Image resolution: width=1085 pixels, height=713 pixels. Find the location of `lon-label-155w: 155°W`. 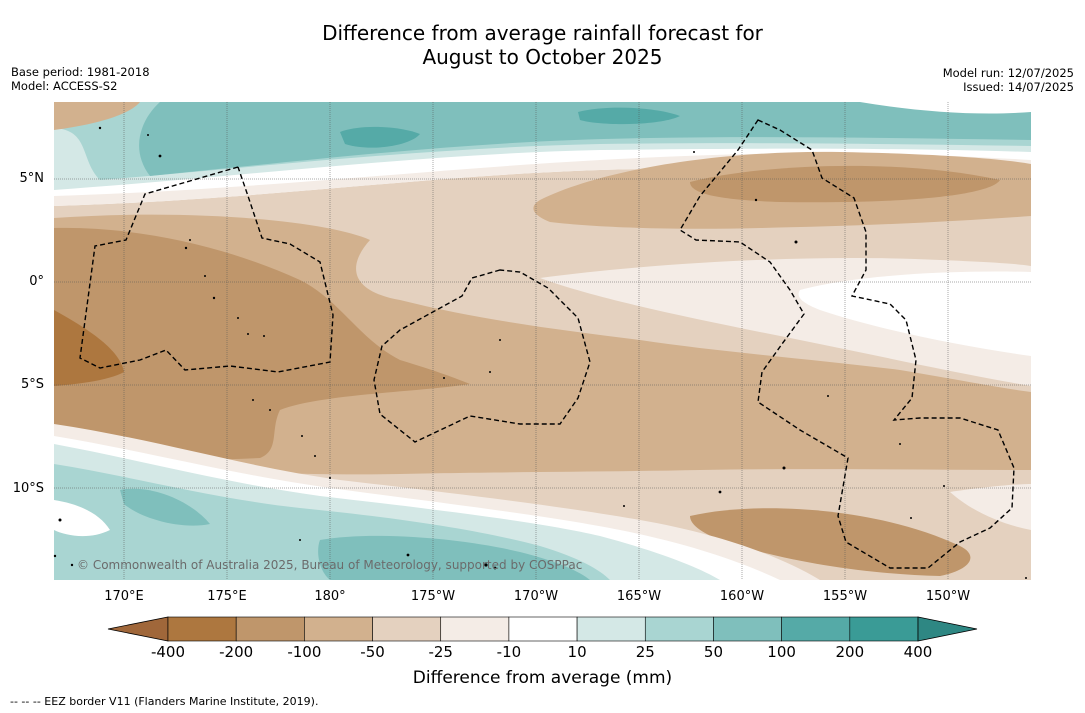

lon-label-155w: 155°W is located at coordinates (845, 596).